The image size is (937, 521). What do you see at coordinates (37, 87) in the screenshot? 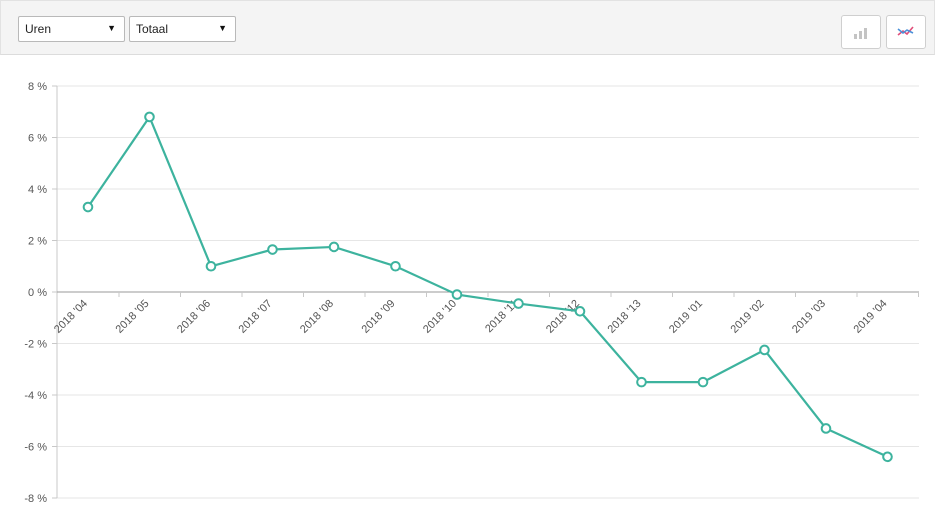
I see `y-tick-label: 8 %` at bounding box center [37, 87].